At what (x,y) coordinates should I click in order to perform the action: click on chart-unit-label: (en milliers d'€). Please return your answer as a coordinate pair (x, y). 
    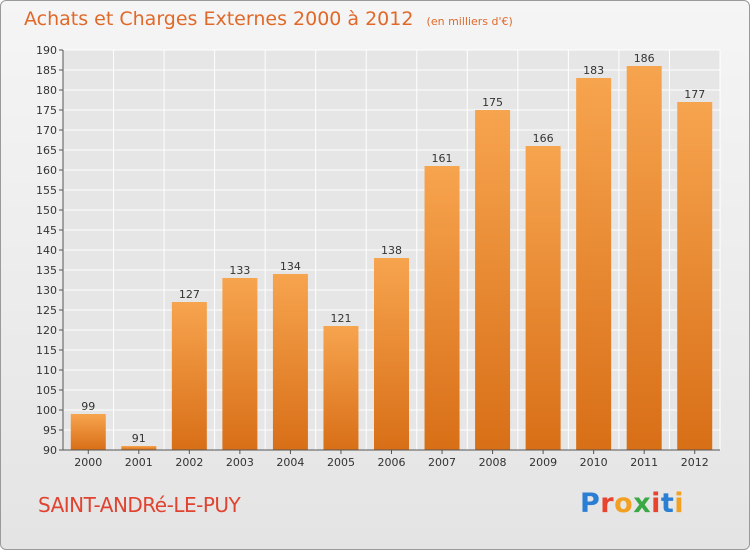
    Looking at the image, I should click on (469, 21).